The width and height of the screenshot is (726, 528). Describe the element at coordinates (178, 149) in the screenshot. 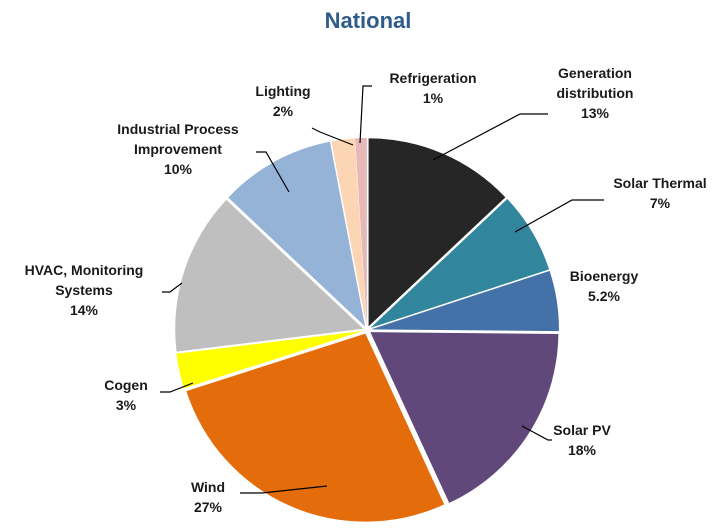

I see `slice-label: Industrial Process Improvement 10%` at that location.